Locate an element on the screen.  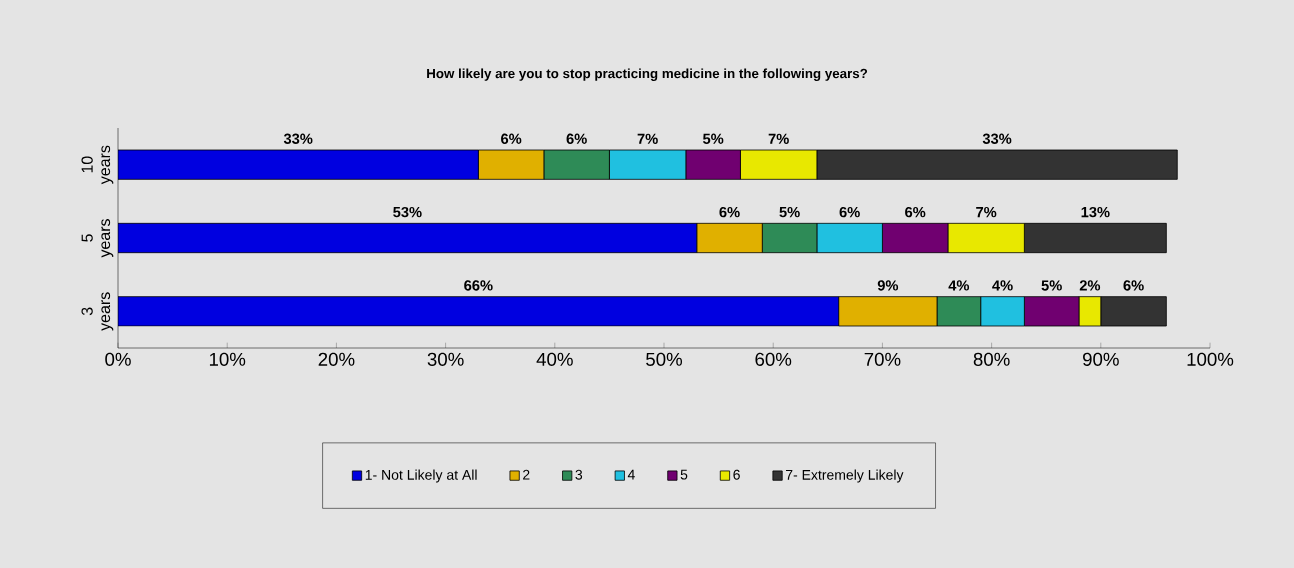
x-tick-label: 20% is located at coordinates (336, 359).